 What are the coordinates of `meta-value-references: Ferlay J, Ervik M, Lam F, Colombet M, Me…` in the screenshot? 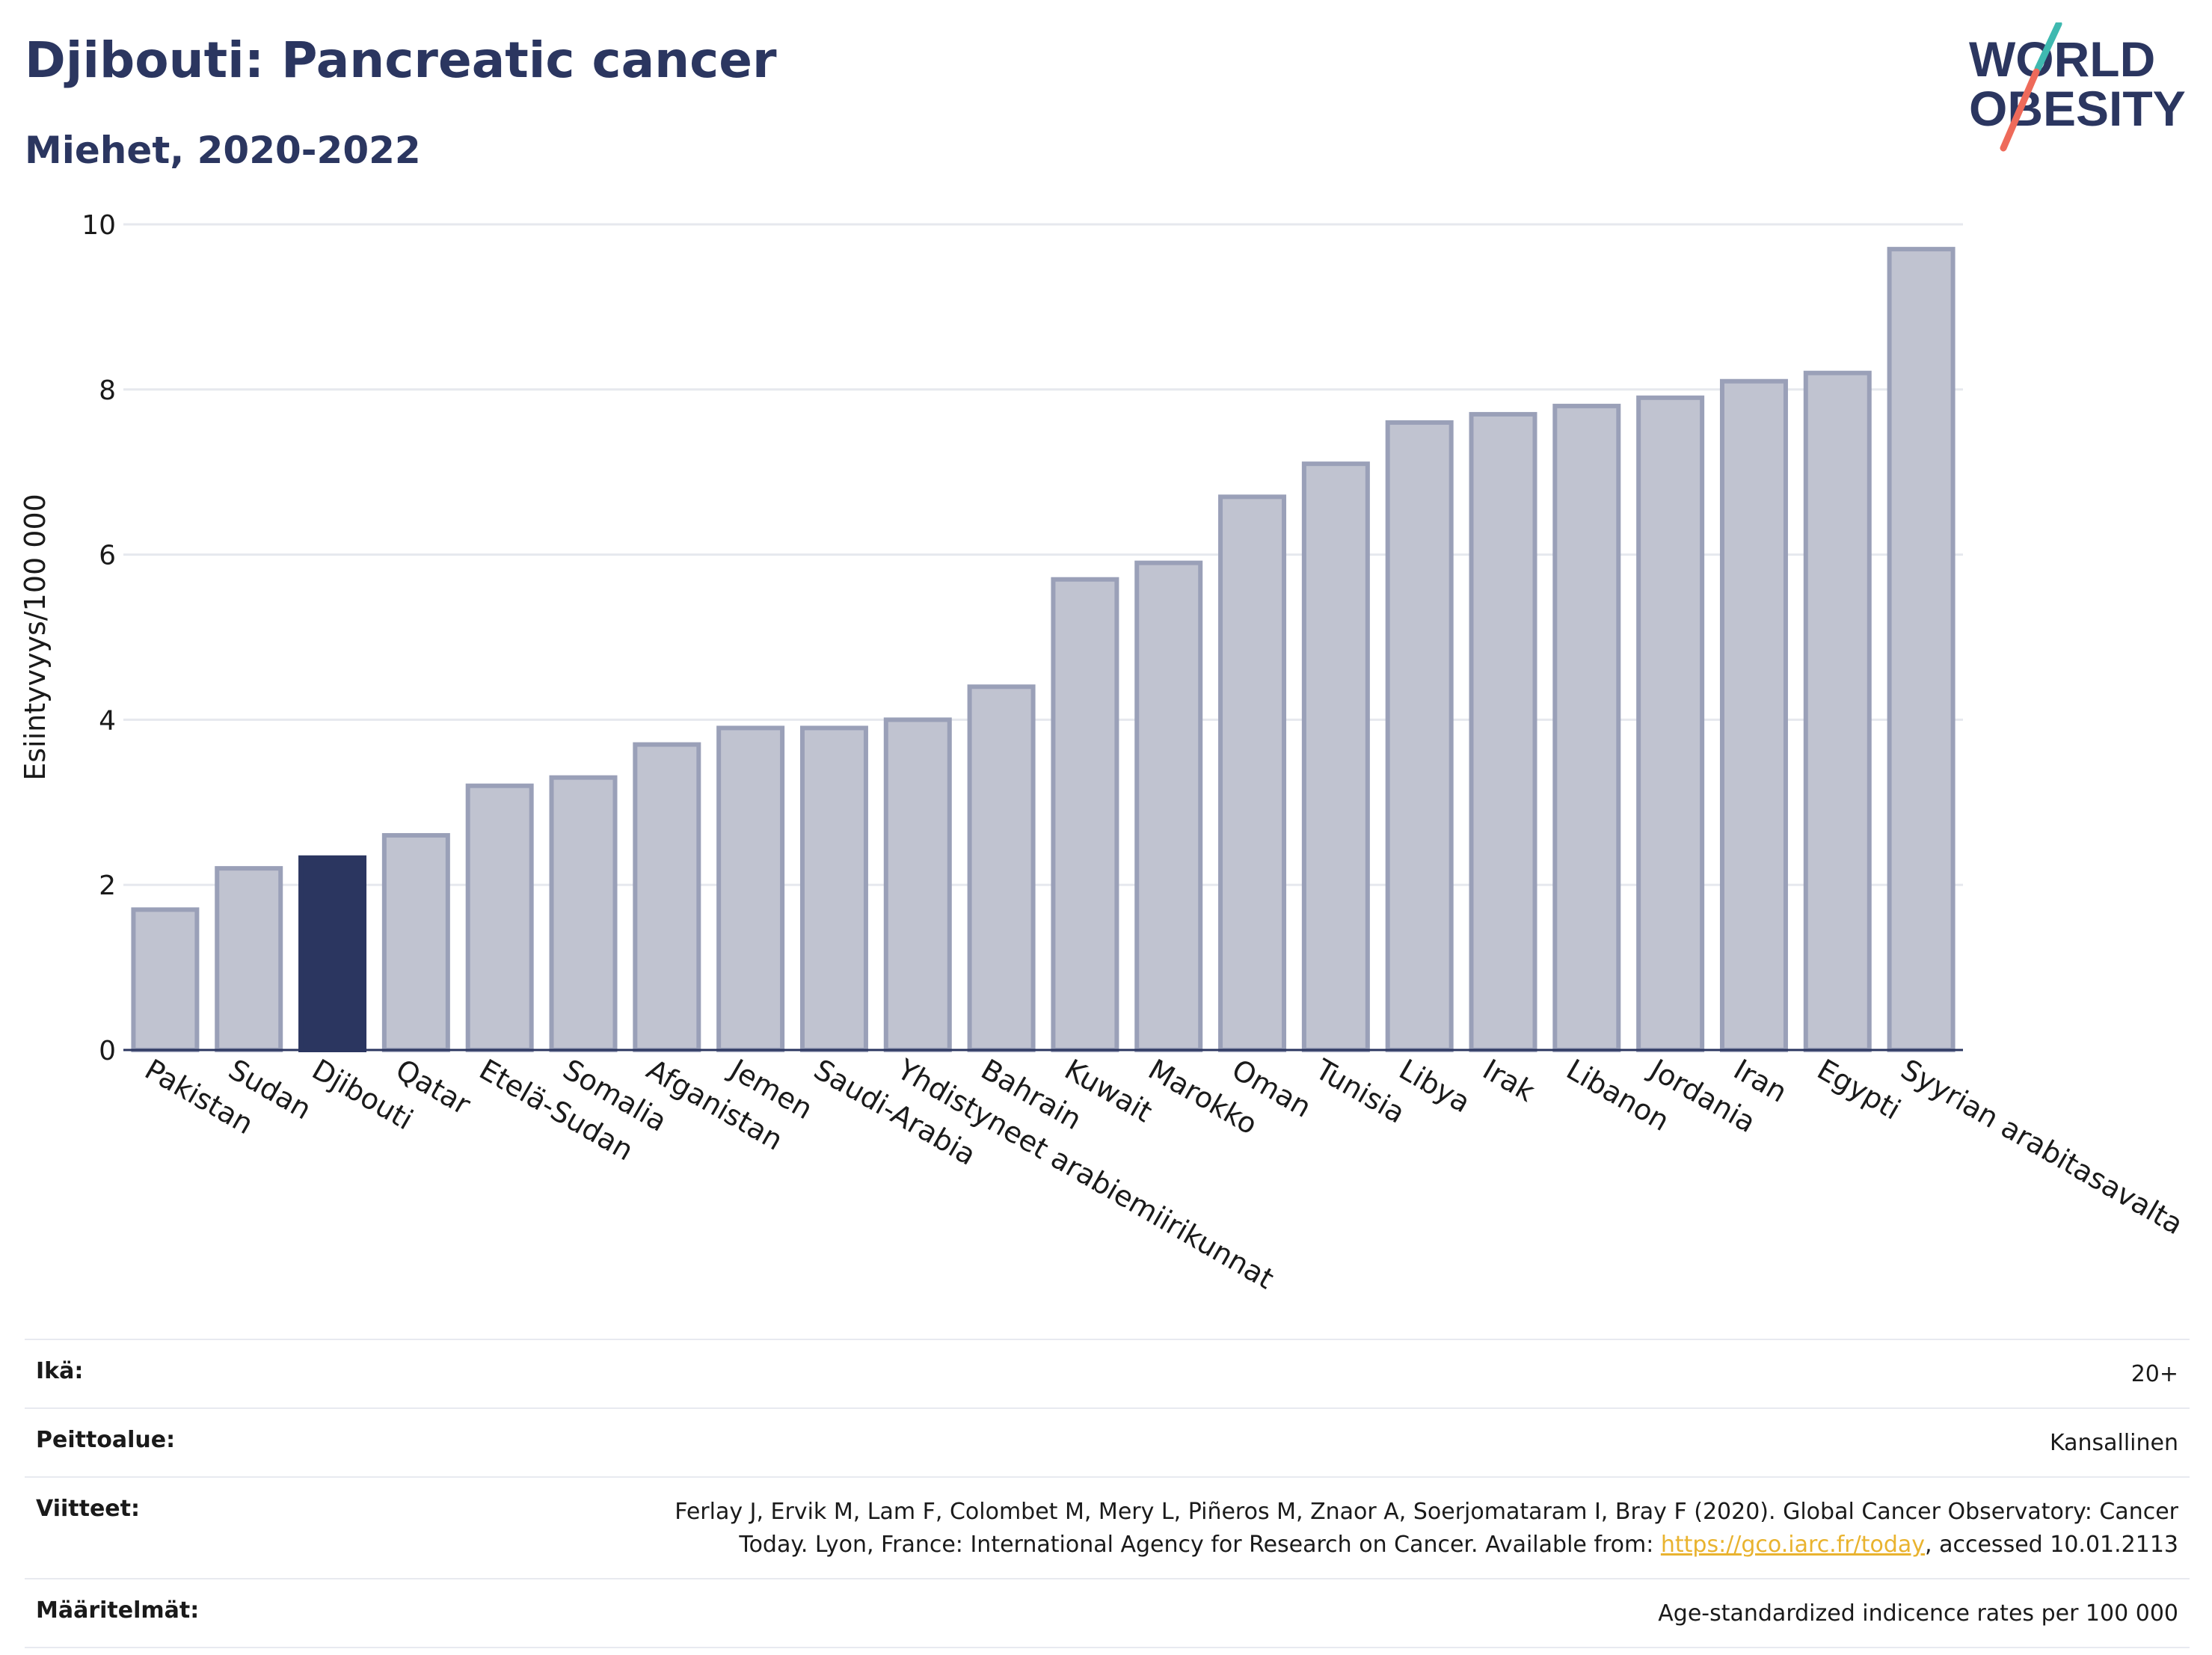 It's located at (1426, 1529).